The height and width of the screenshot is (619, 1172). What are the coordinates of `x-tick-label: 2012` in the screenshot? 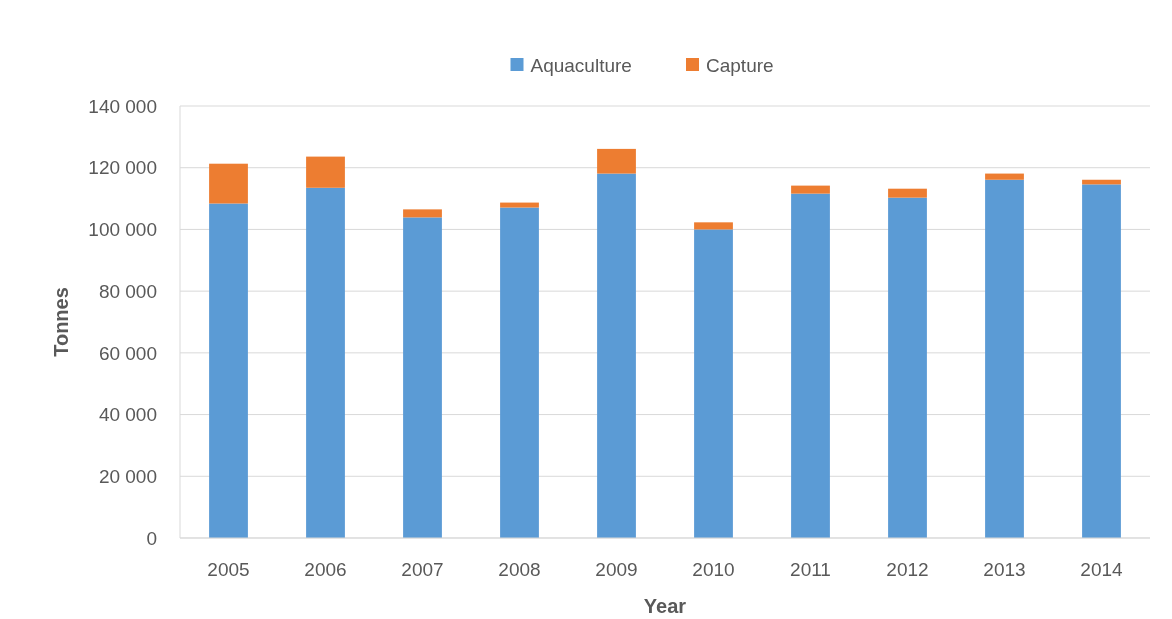 It's located at (907, 569).